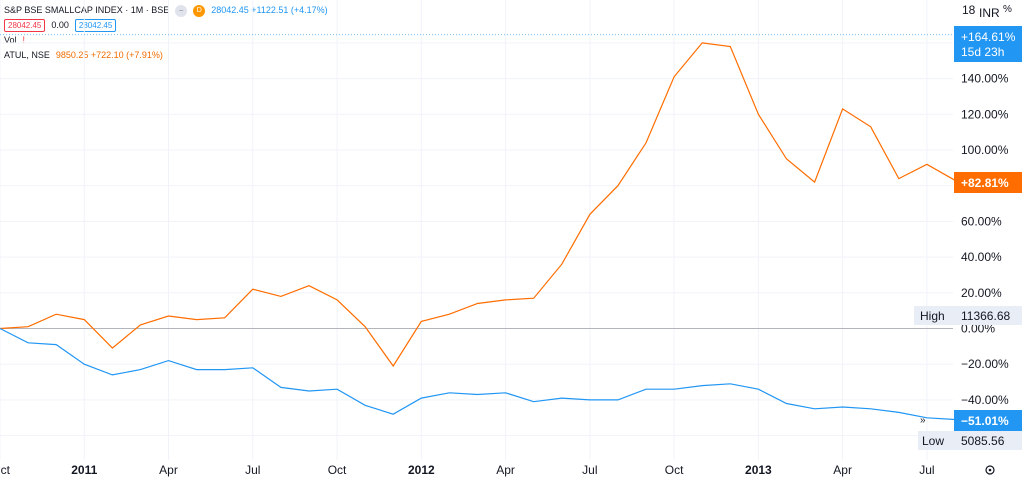  I want to click on percent-label: %, so click(1007, 9).